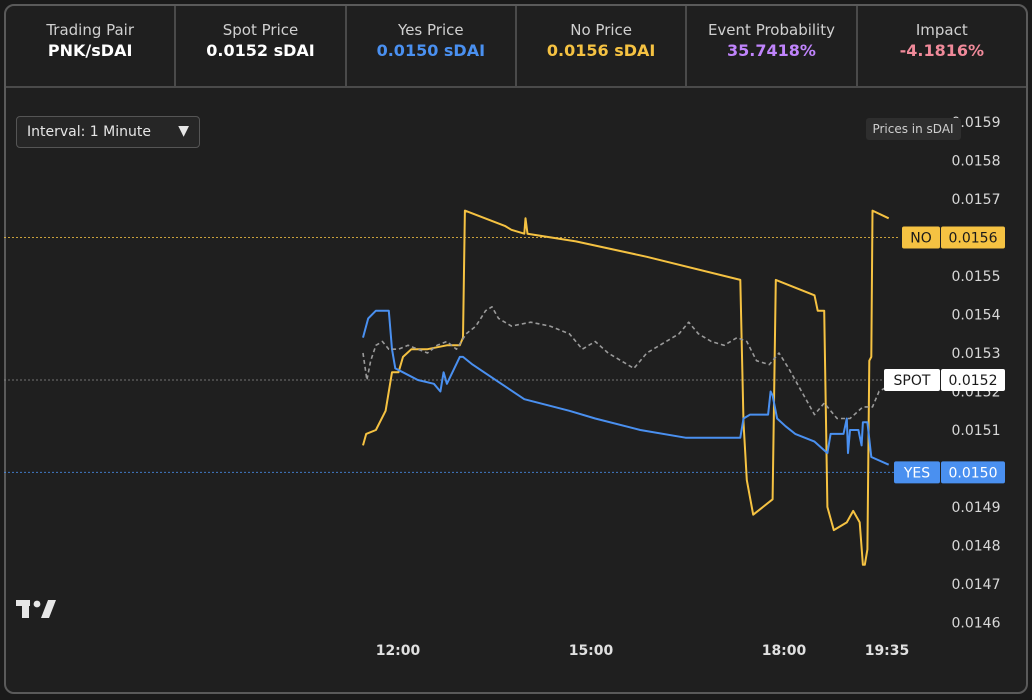  What do you see at coordinates (976, 123) in the screenshot?
I see `y-tick-label: 0.0159` at bounding box center [976, 123].